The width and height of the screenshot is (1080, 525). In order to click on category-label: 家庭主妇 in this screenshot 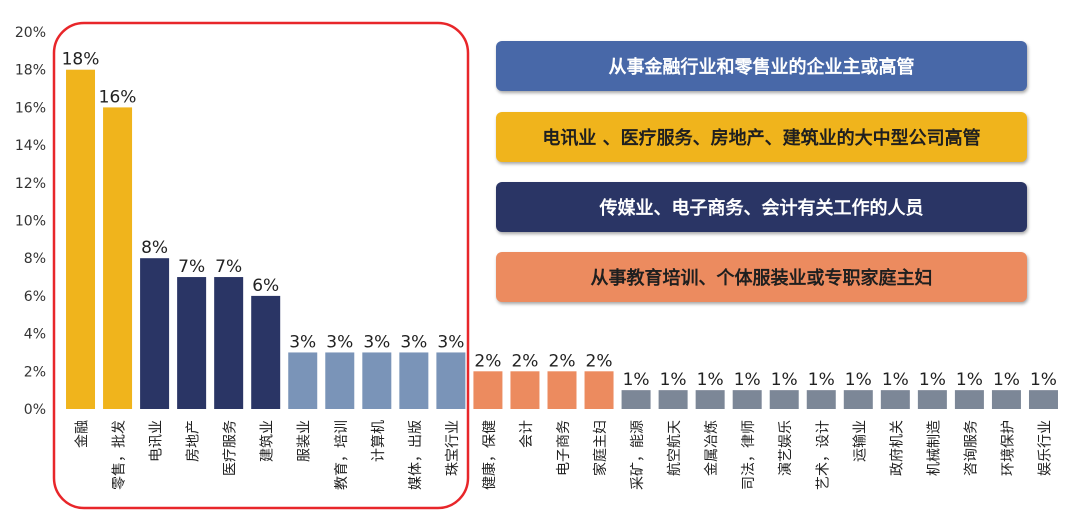, I will do `click(600, 448)`.